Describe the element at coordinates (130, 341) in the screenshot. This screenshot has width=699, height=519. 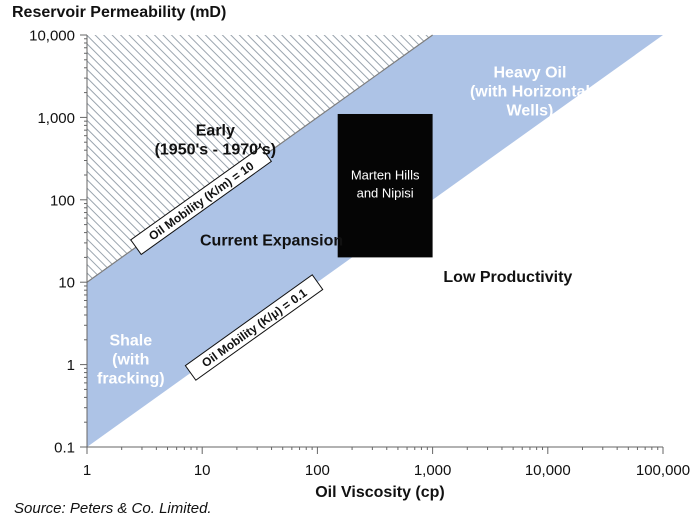
I see `annotation-1: Shale` at that location.